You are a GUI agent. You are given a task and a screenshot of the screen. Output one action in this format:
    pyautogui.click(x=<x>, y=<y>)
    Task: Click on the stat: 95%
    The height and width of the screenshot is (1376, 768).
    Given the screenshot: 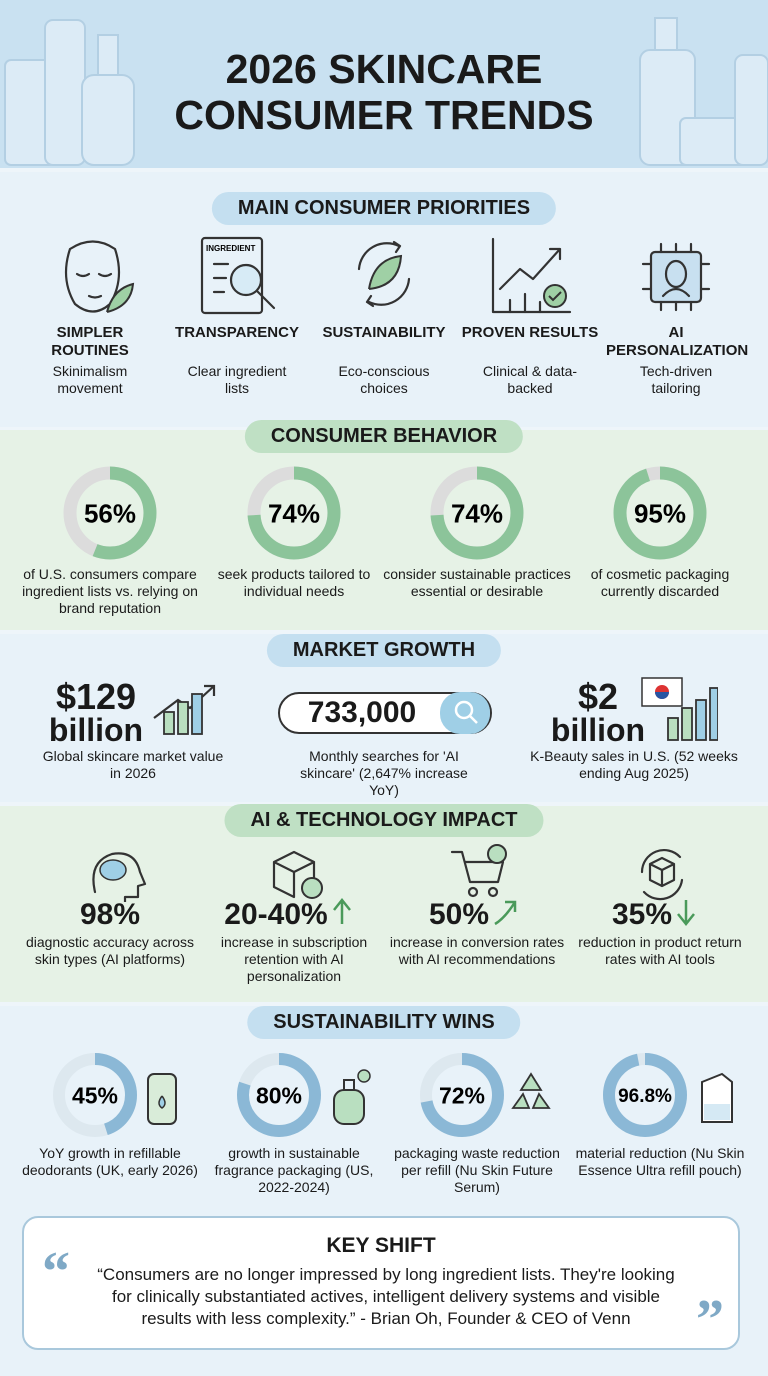 What is the action you would take?
    pyautogui.click(x=660, y=513)
    